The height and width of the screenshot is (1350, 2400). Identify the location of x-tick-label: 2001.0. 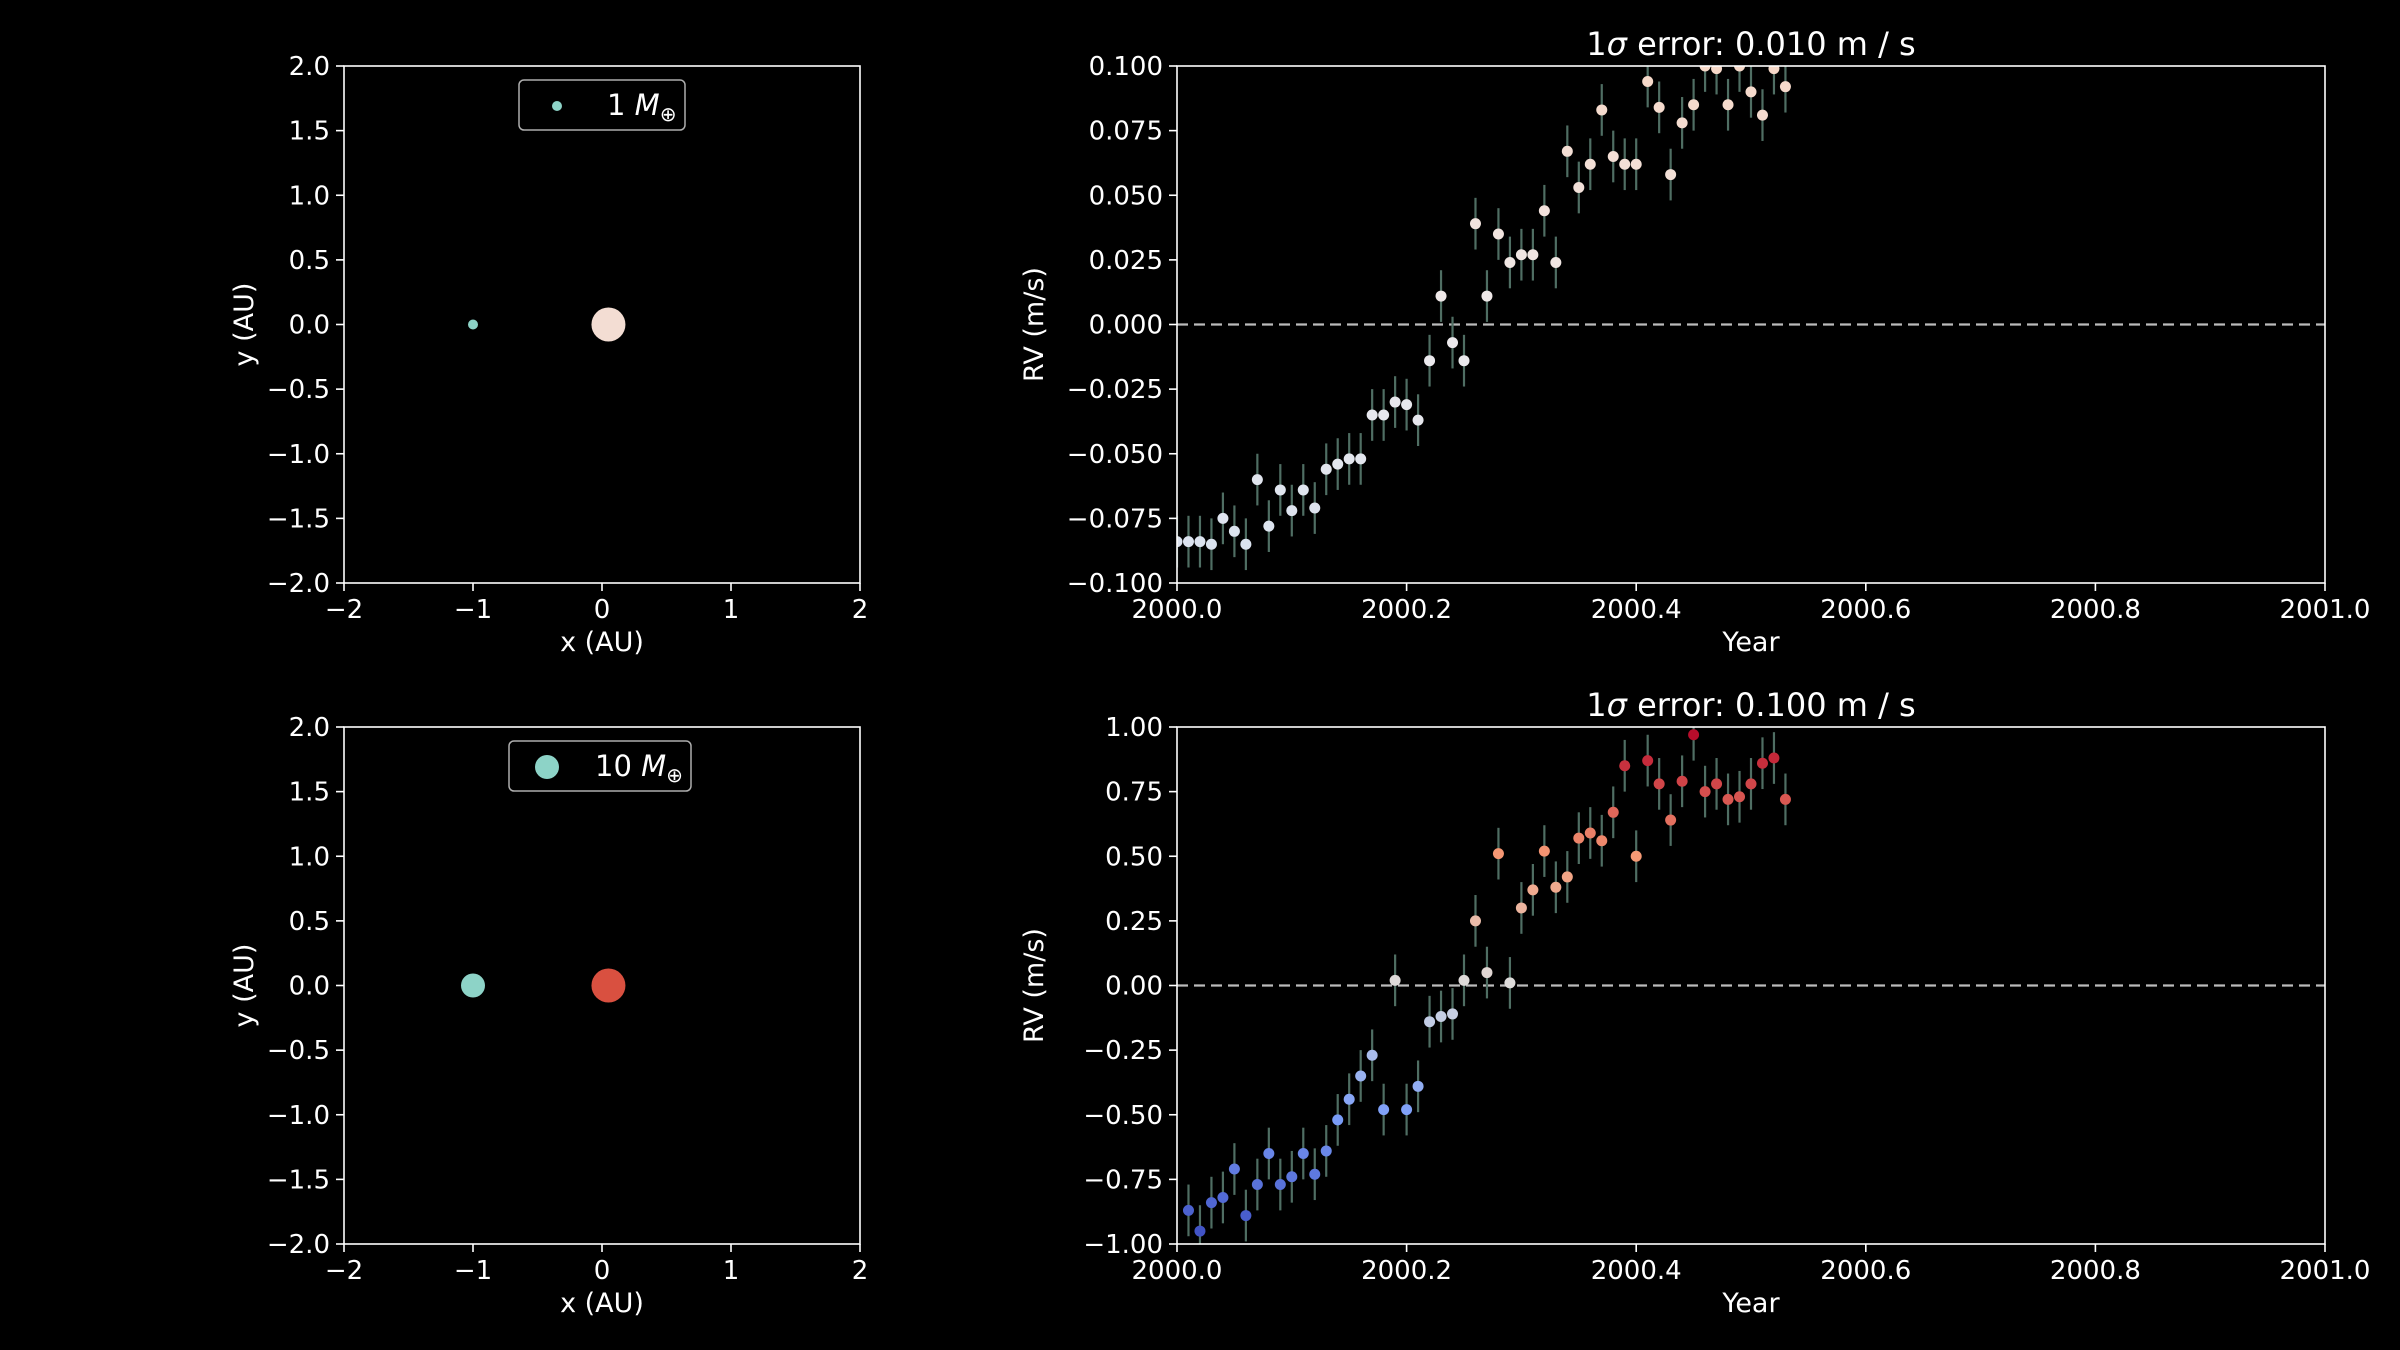
(2325, 1271).